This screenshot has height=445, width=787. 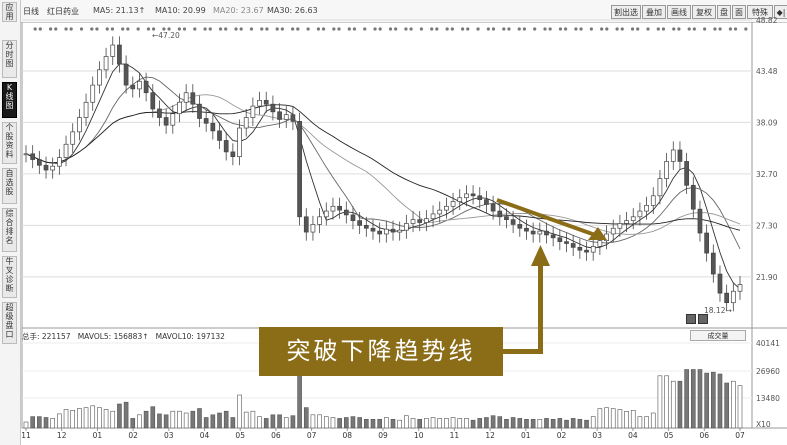 What do you see at coordinates (691, 319) in the screenshot?
I see `zoom-in-icon` at bounding box center [691, 319].